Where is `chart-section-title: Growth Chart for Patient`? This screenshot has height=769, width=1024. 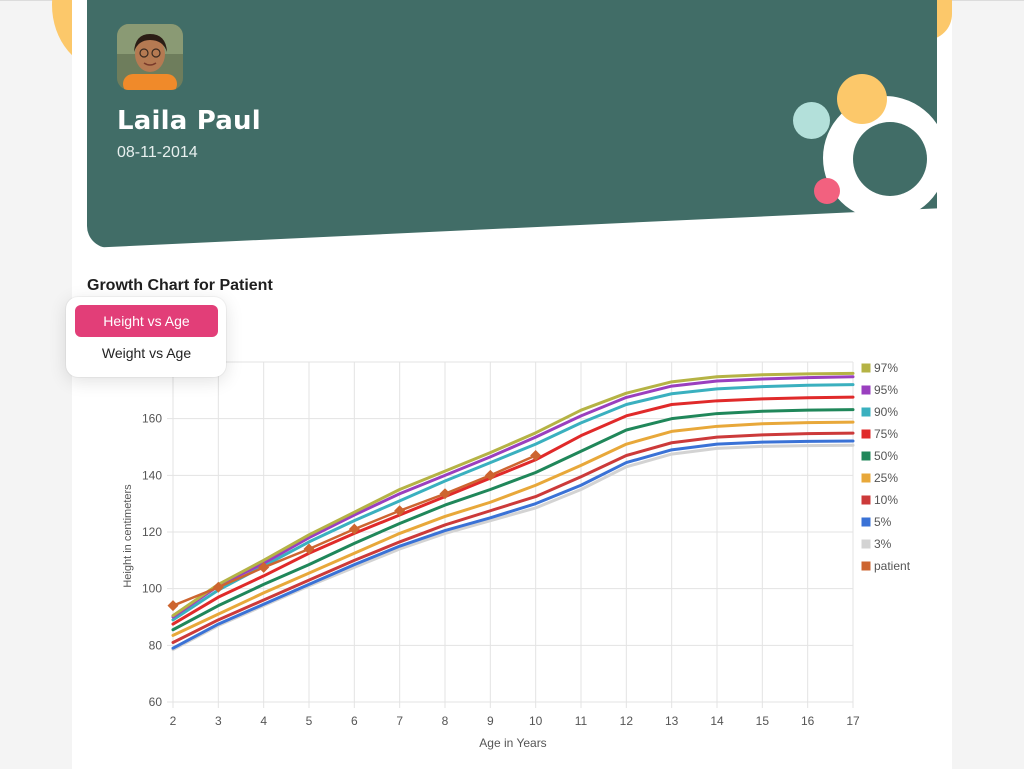
chart-section-title: Growth Chart for Patient is located at coordinates (180, 285).